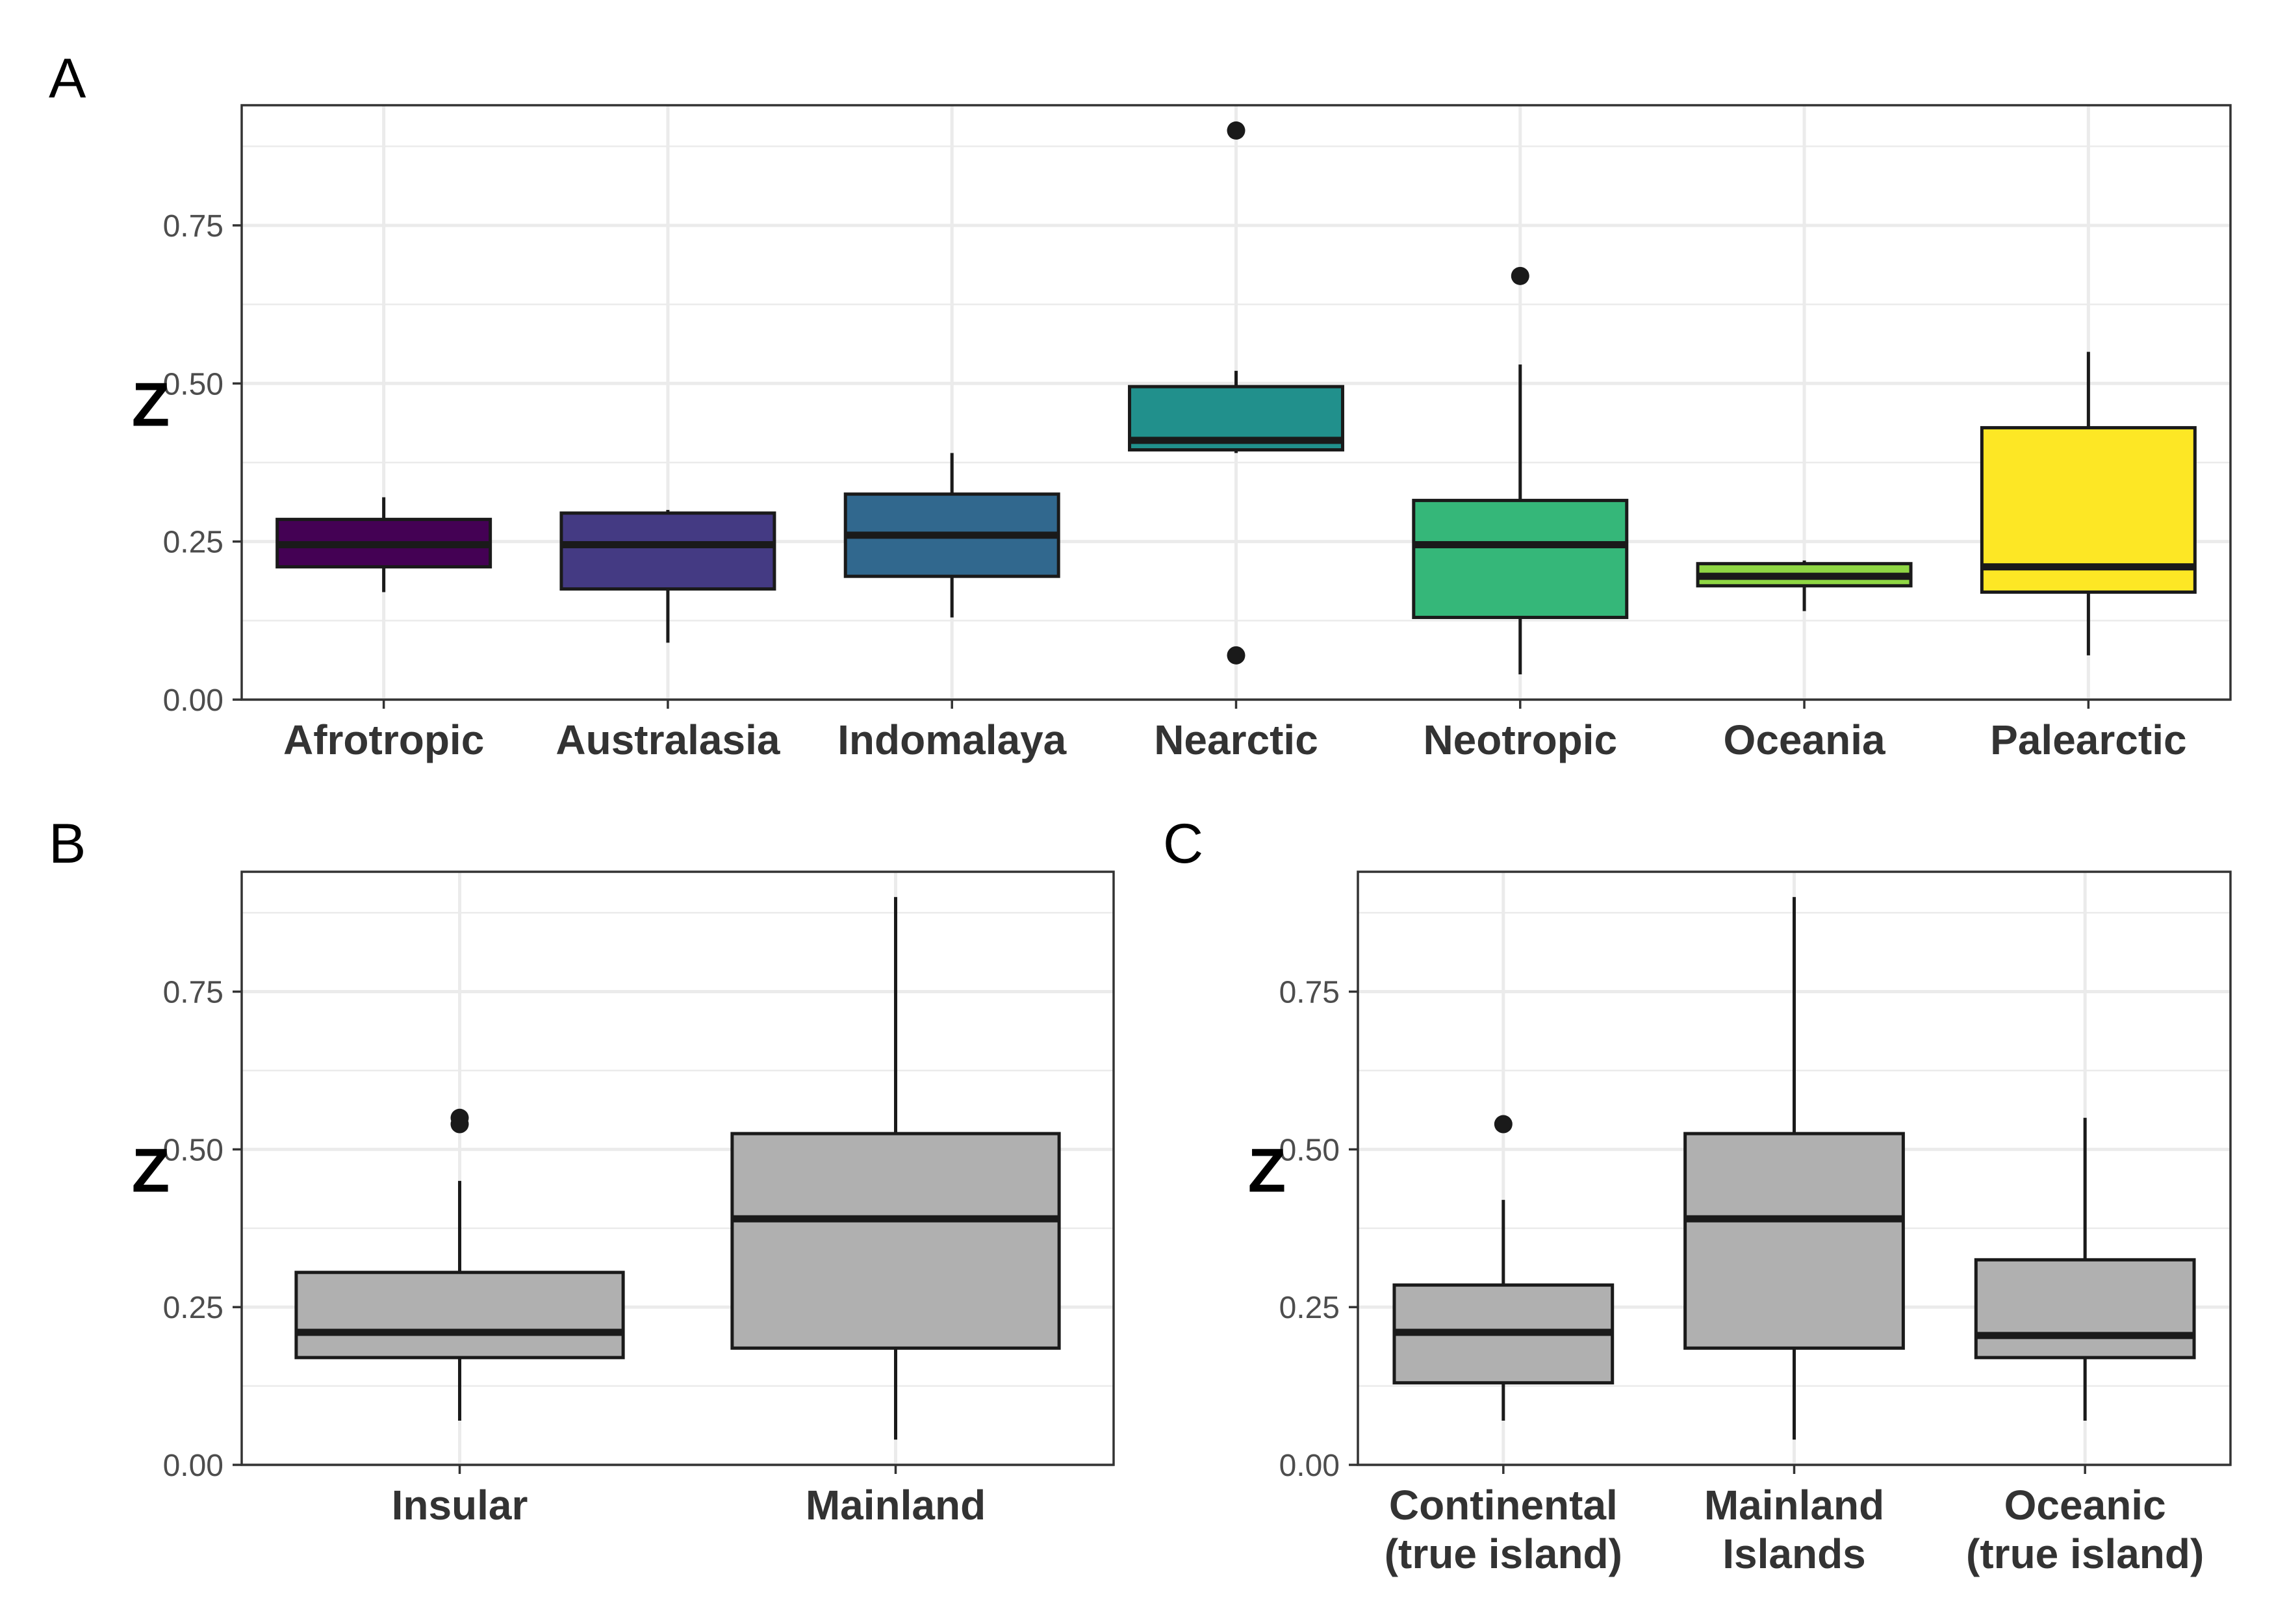  What do you see at coordinates (383, 544) in the screenshot?
I see `box-afrotropic` at bounding box center [383, 544].